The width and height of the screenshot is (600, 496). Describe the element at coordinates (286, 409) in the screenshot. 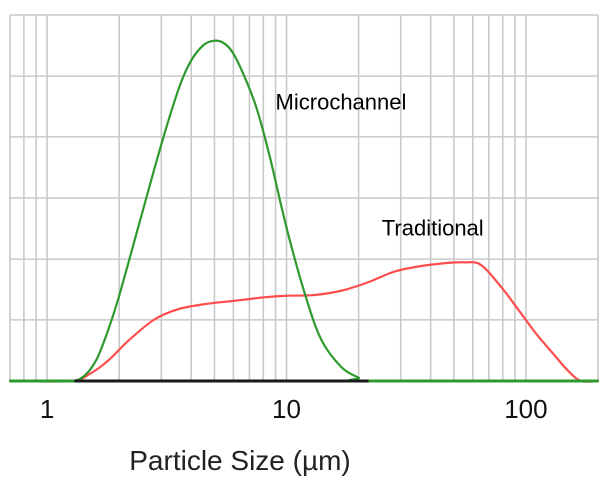

I see `x-tick-label: 10` at that location.